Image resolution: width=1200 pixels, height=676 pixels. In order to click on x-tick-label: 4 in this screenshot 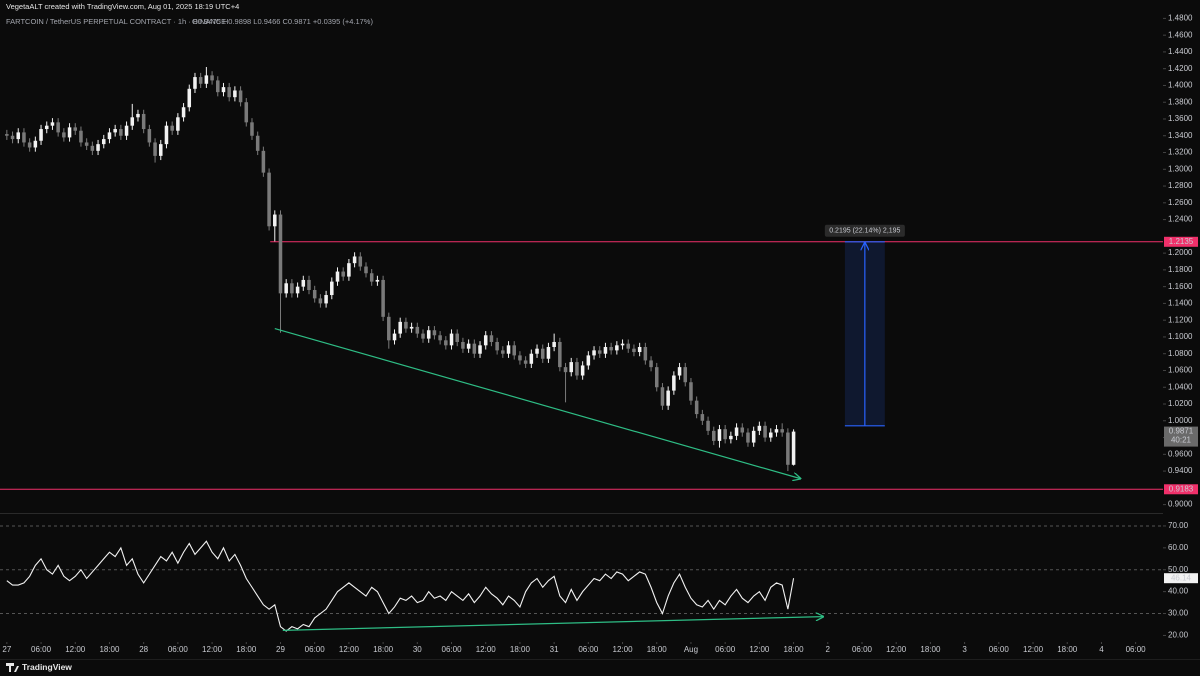, I will do `click(1101, 649)`.